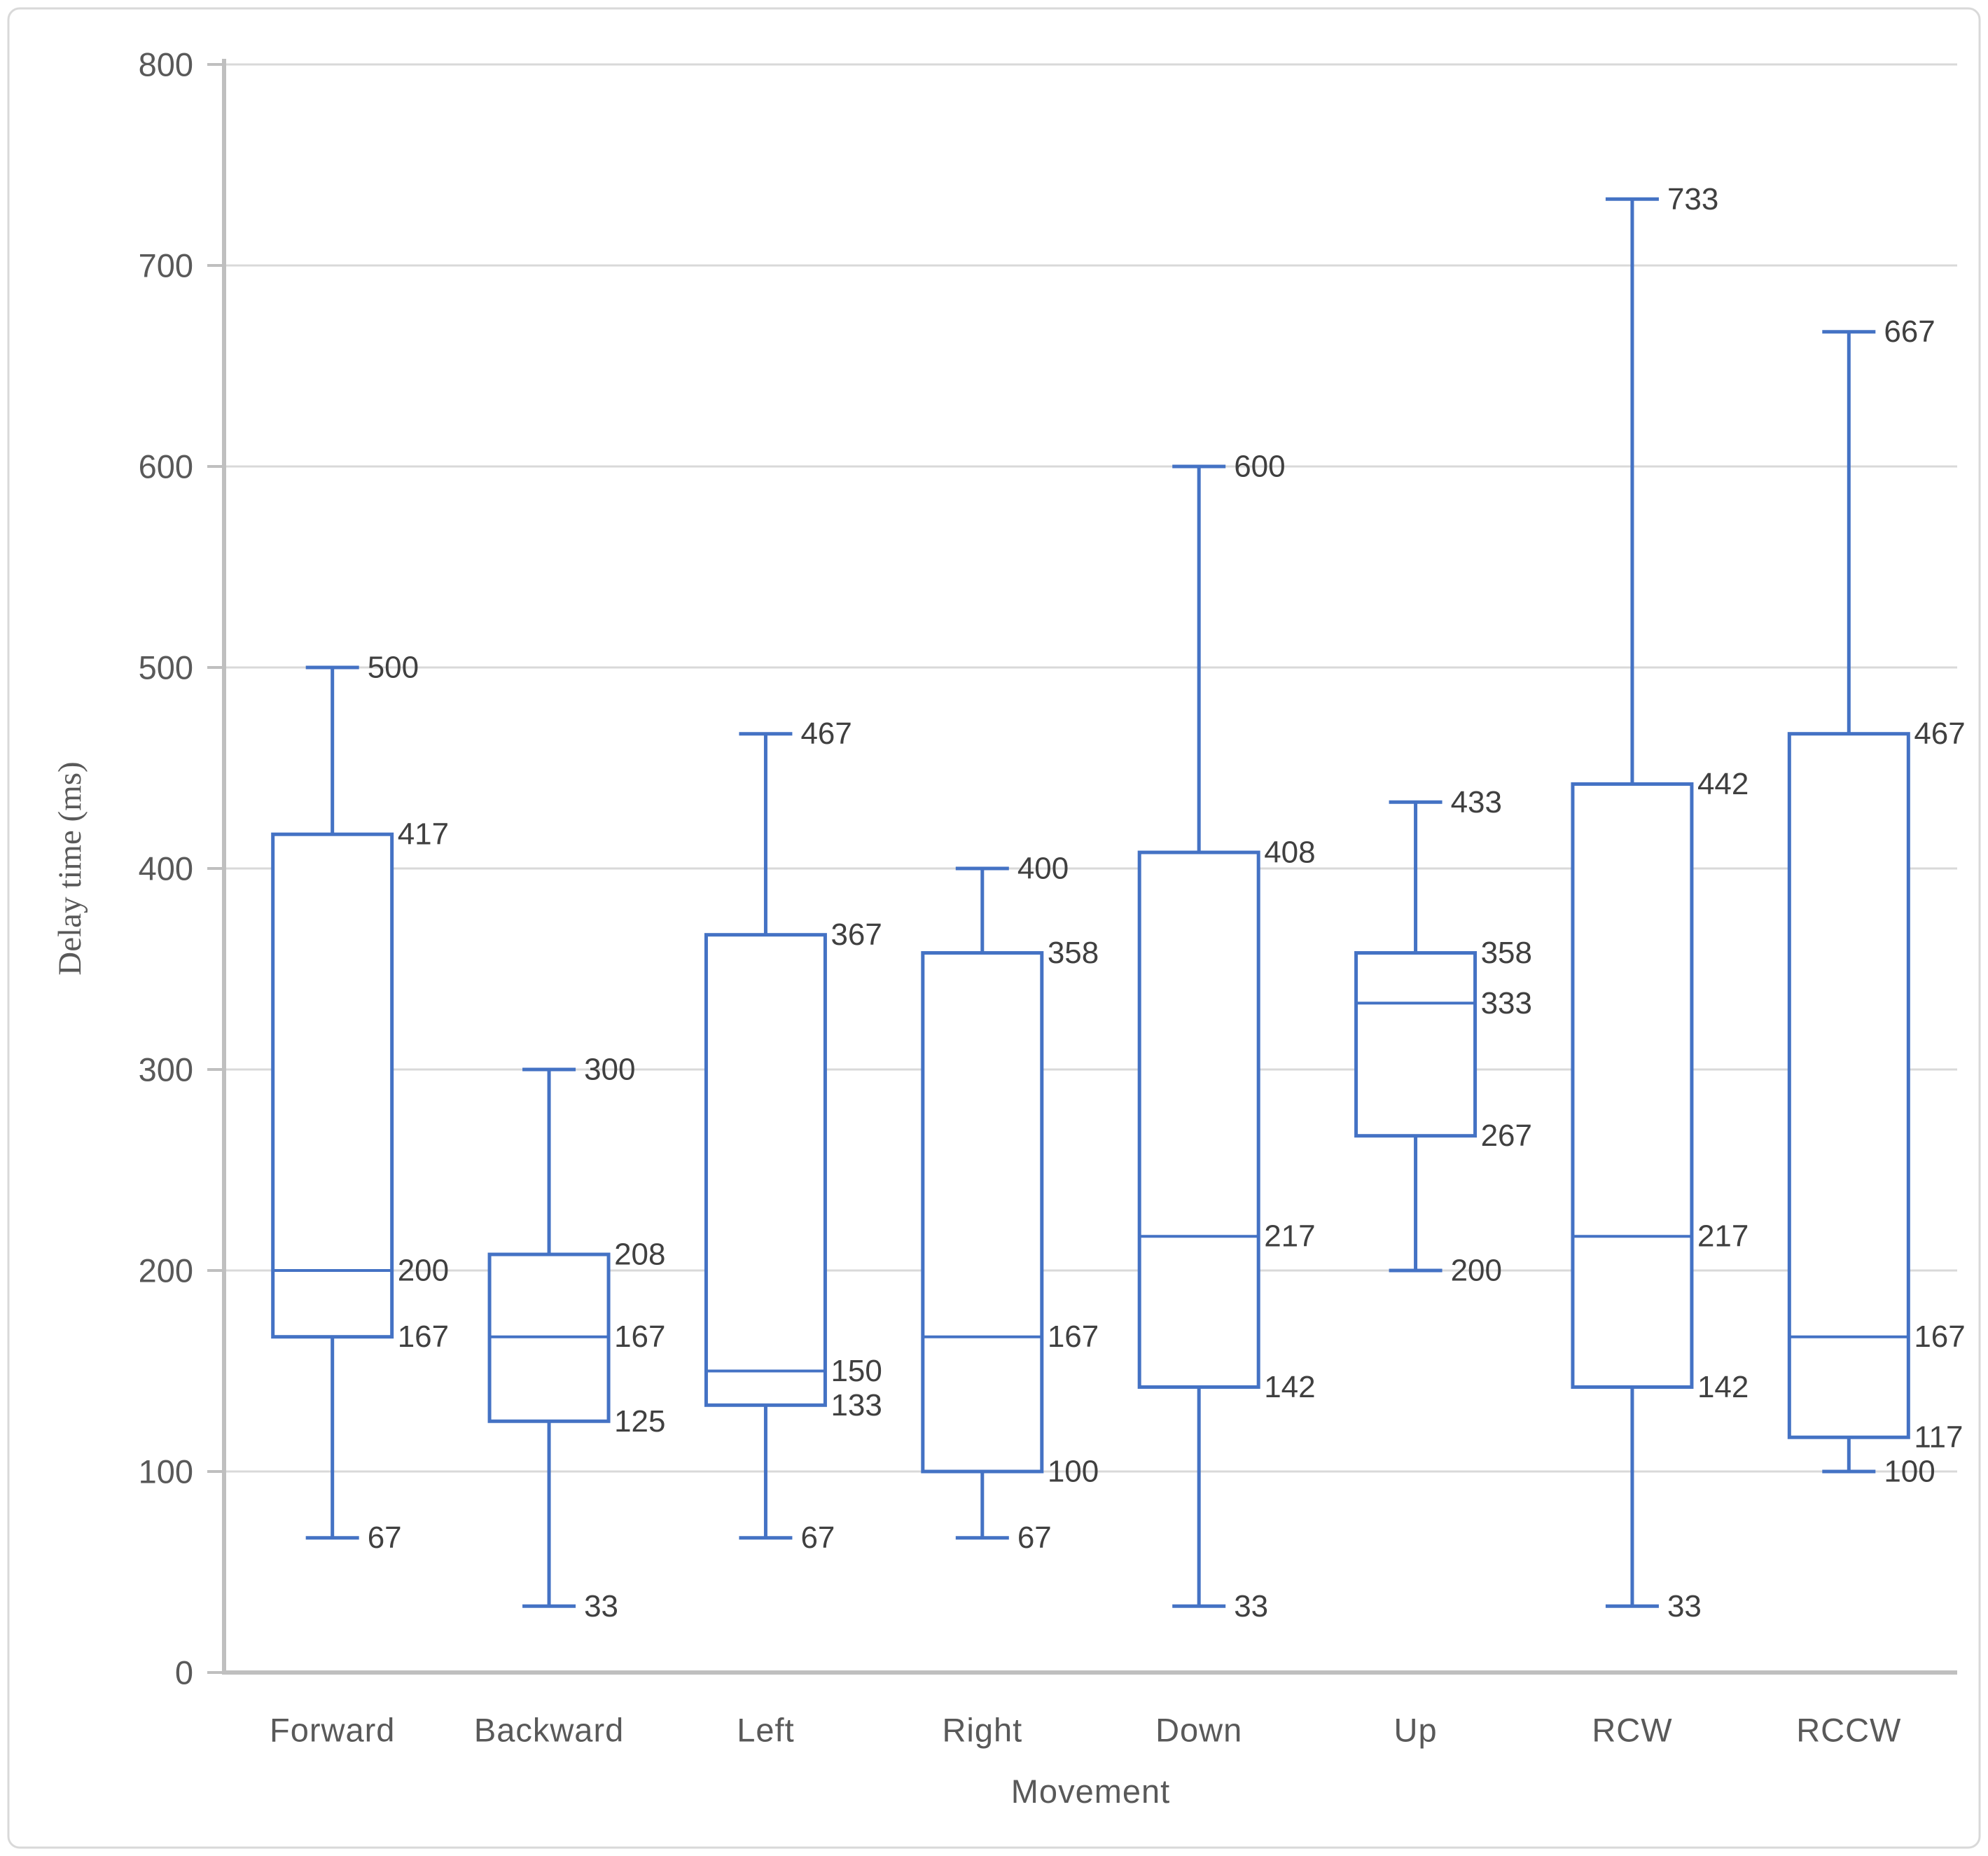 The width and height of the screenshot is (1988, 1856). Describe the element at coordinates (1476, 802) in the screenshot. I see `label-max: 433` at that location.